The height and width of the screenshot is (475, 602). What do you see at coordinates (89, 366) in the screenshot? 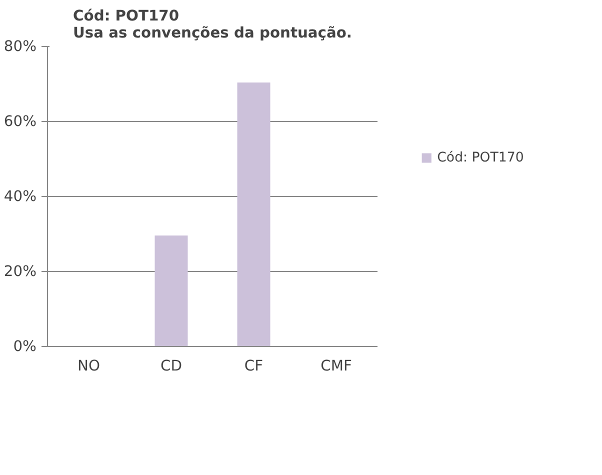
I see `x-tick-label: NO` at bounding box center [89, 366].